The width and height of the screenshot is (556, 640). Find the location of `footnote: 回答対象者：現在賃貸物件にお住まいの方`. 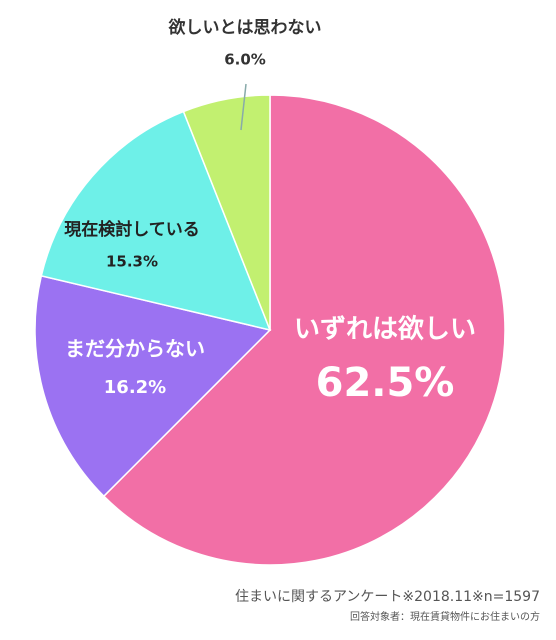

footnote: 回答対象者：現在賃貸物件にお住まいの方 is located at coordinates (445, 616).